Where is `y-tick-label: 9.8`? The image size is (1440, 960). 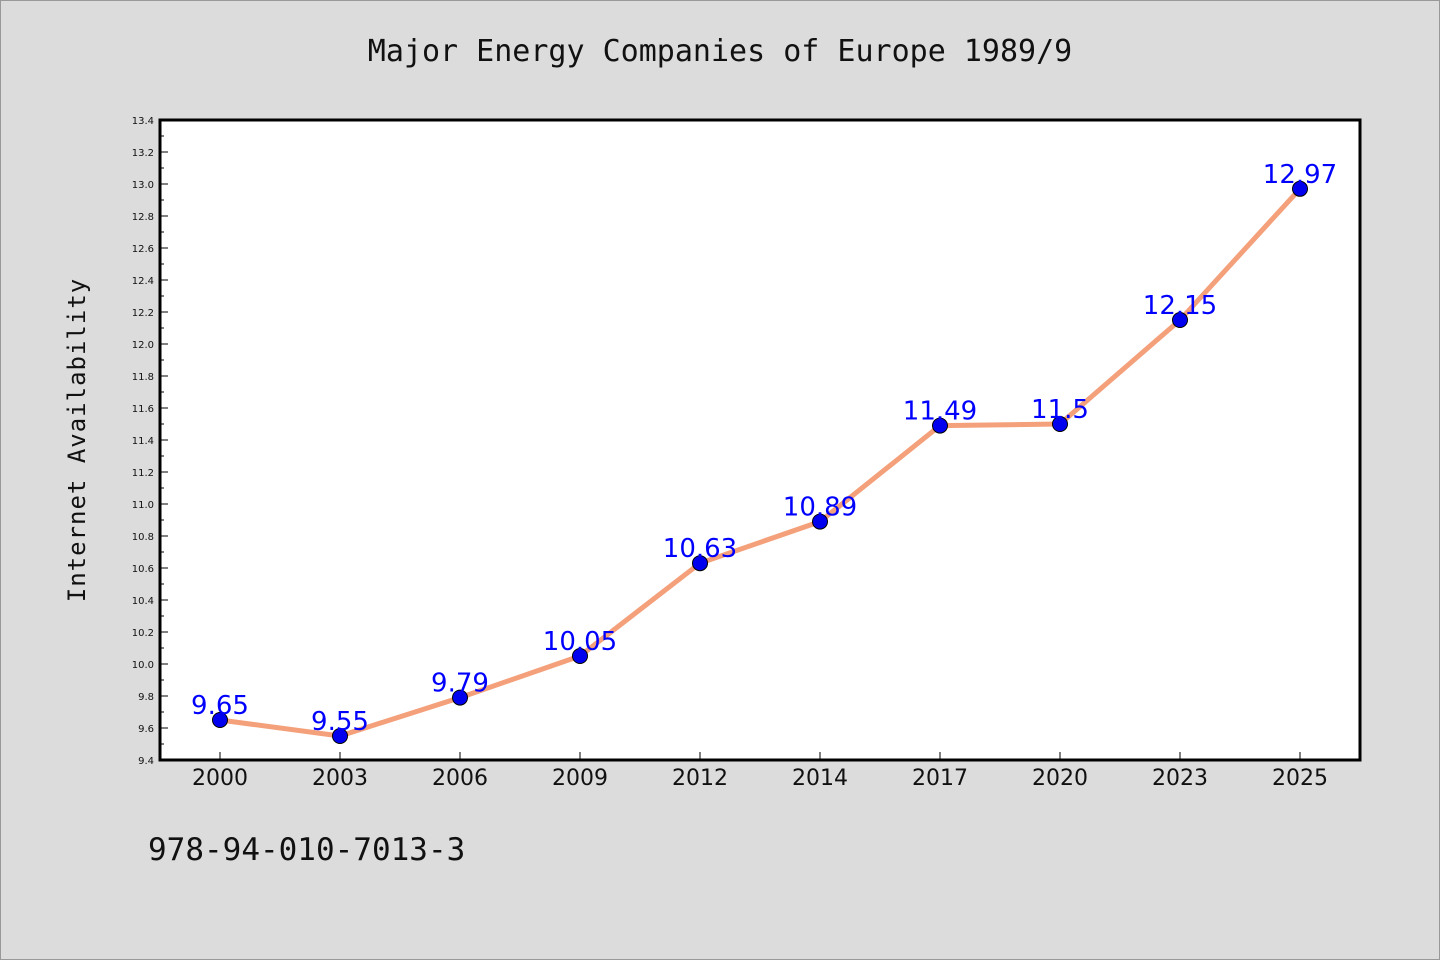 y-tick-label: 9.8 is located at coordinates (146, 697).